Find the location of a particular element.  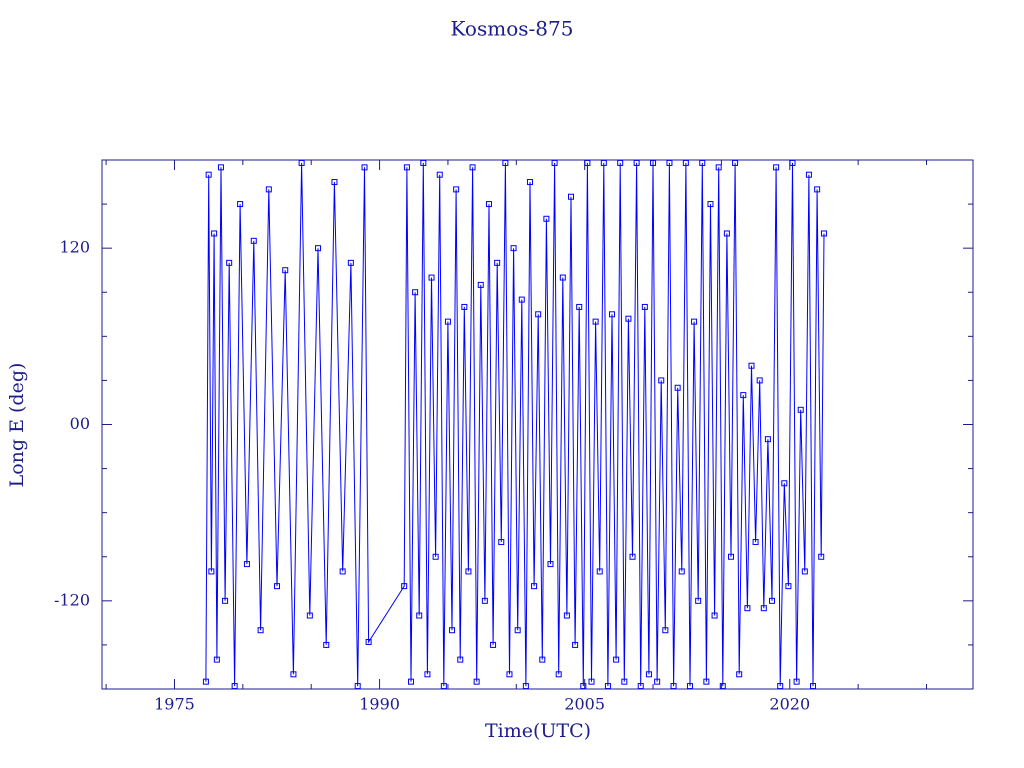

x-axis-label: Time(UTC) is located at coordinates (538, 731).